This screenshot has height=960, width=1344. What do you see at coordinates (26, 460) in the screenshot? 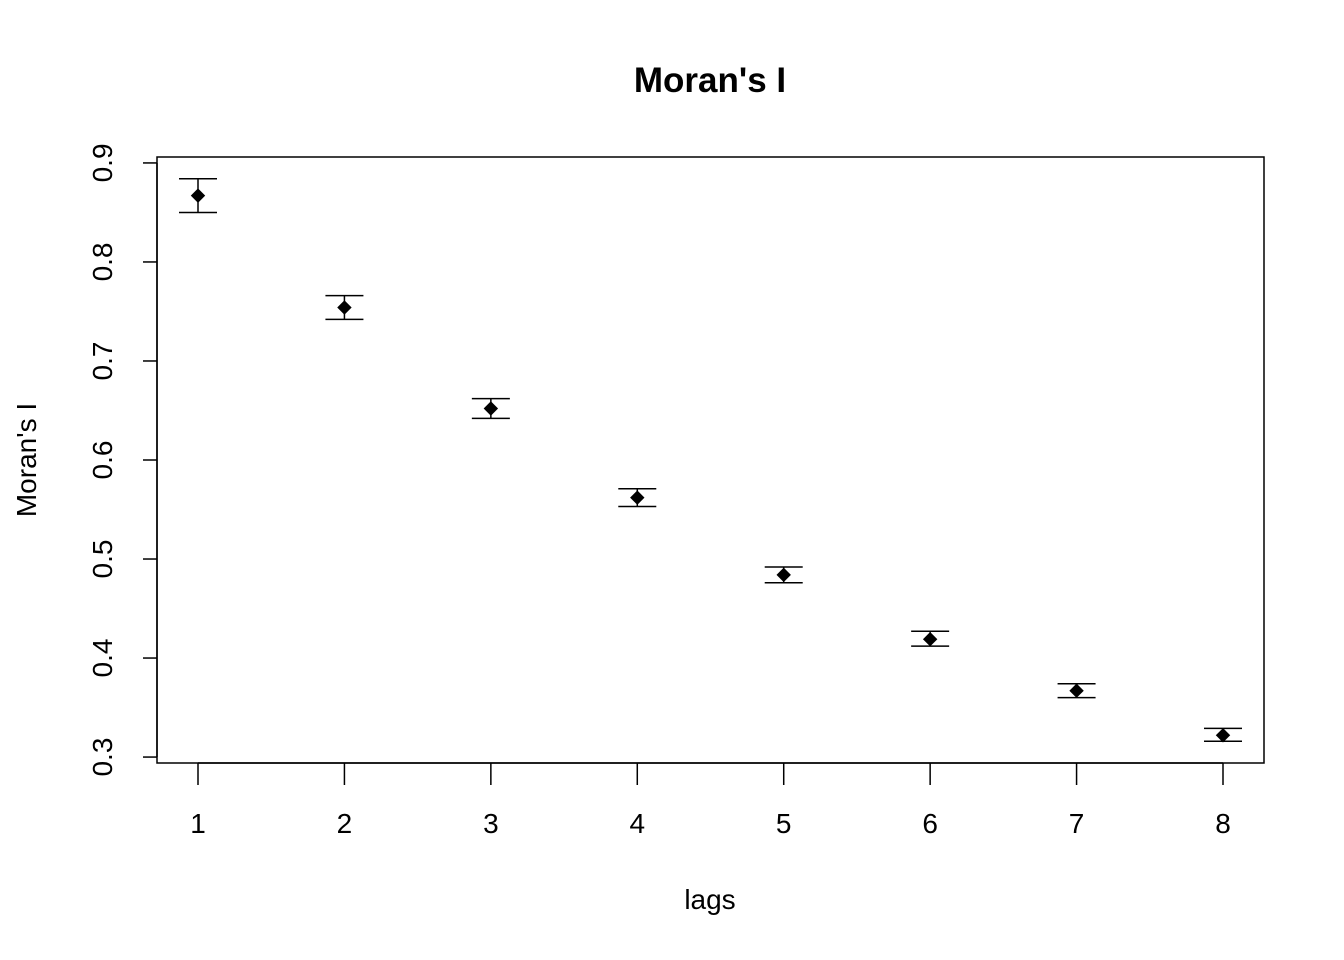
I see `y-axis-label: Moran's I` at bounding box center [26, 460].